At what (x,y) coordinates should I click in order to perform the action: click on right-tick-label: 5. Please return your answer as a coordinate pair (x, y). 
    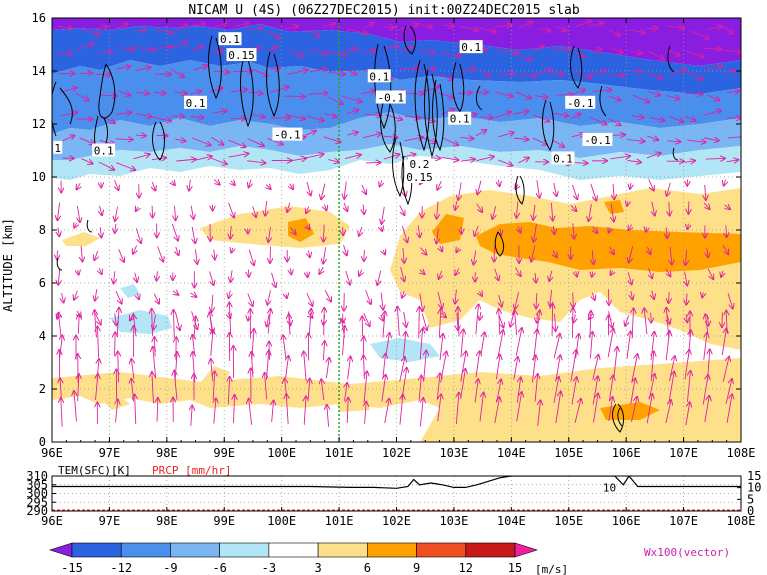
    Looking at the image, I should click on (750, 499).